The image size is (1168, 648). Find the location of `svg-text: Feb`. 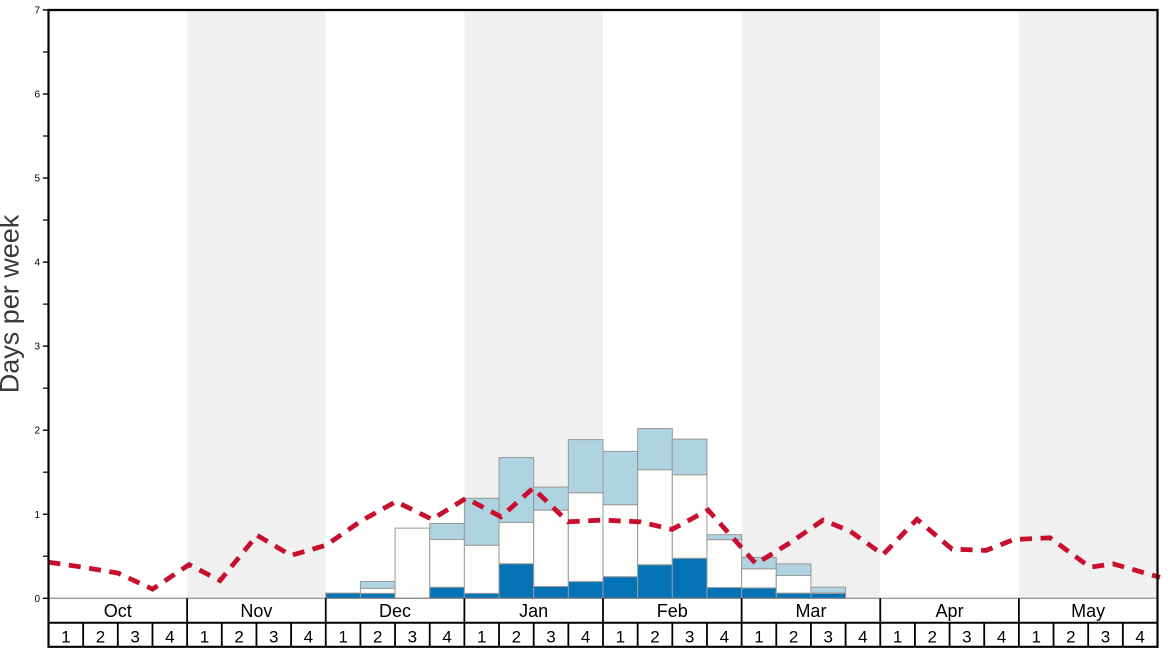

svg-text: Feb is located at coordinates (672, 611).